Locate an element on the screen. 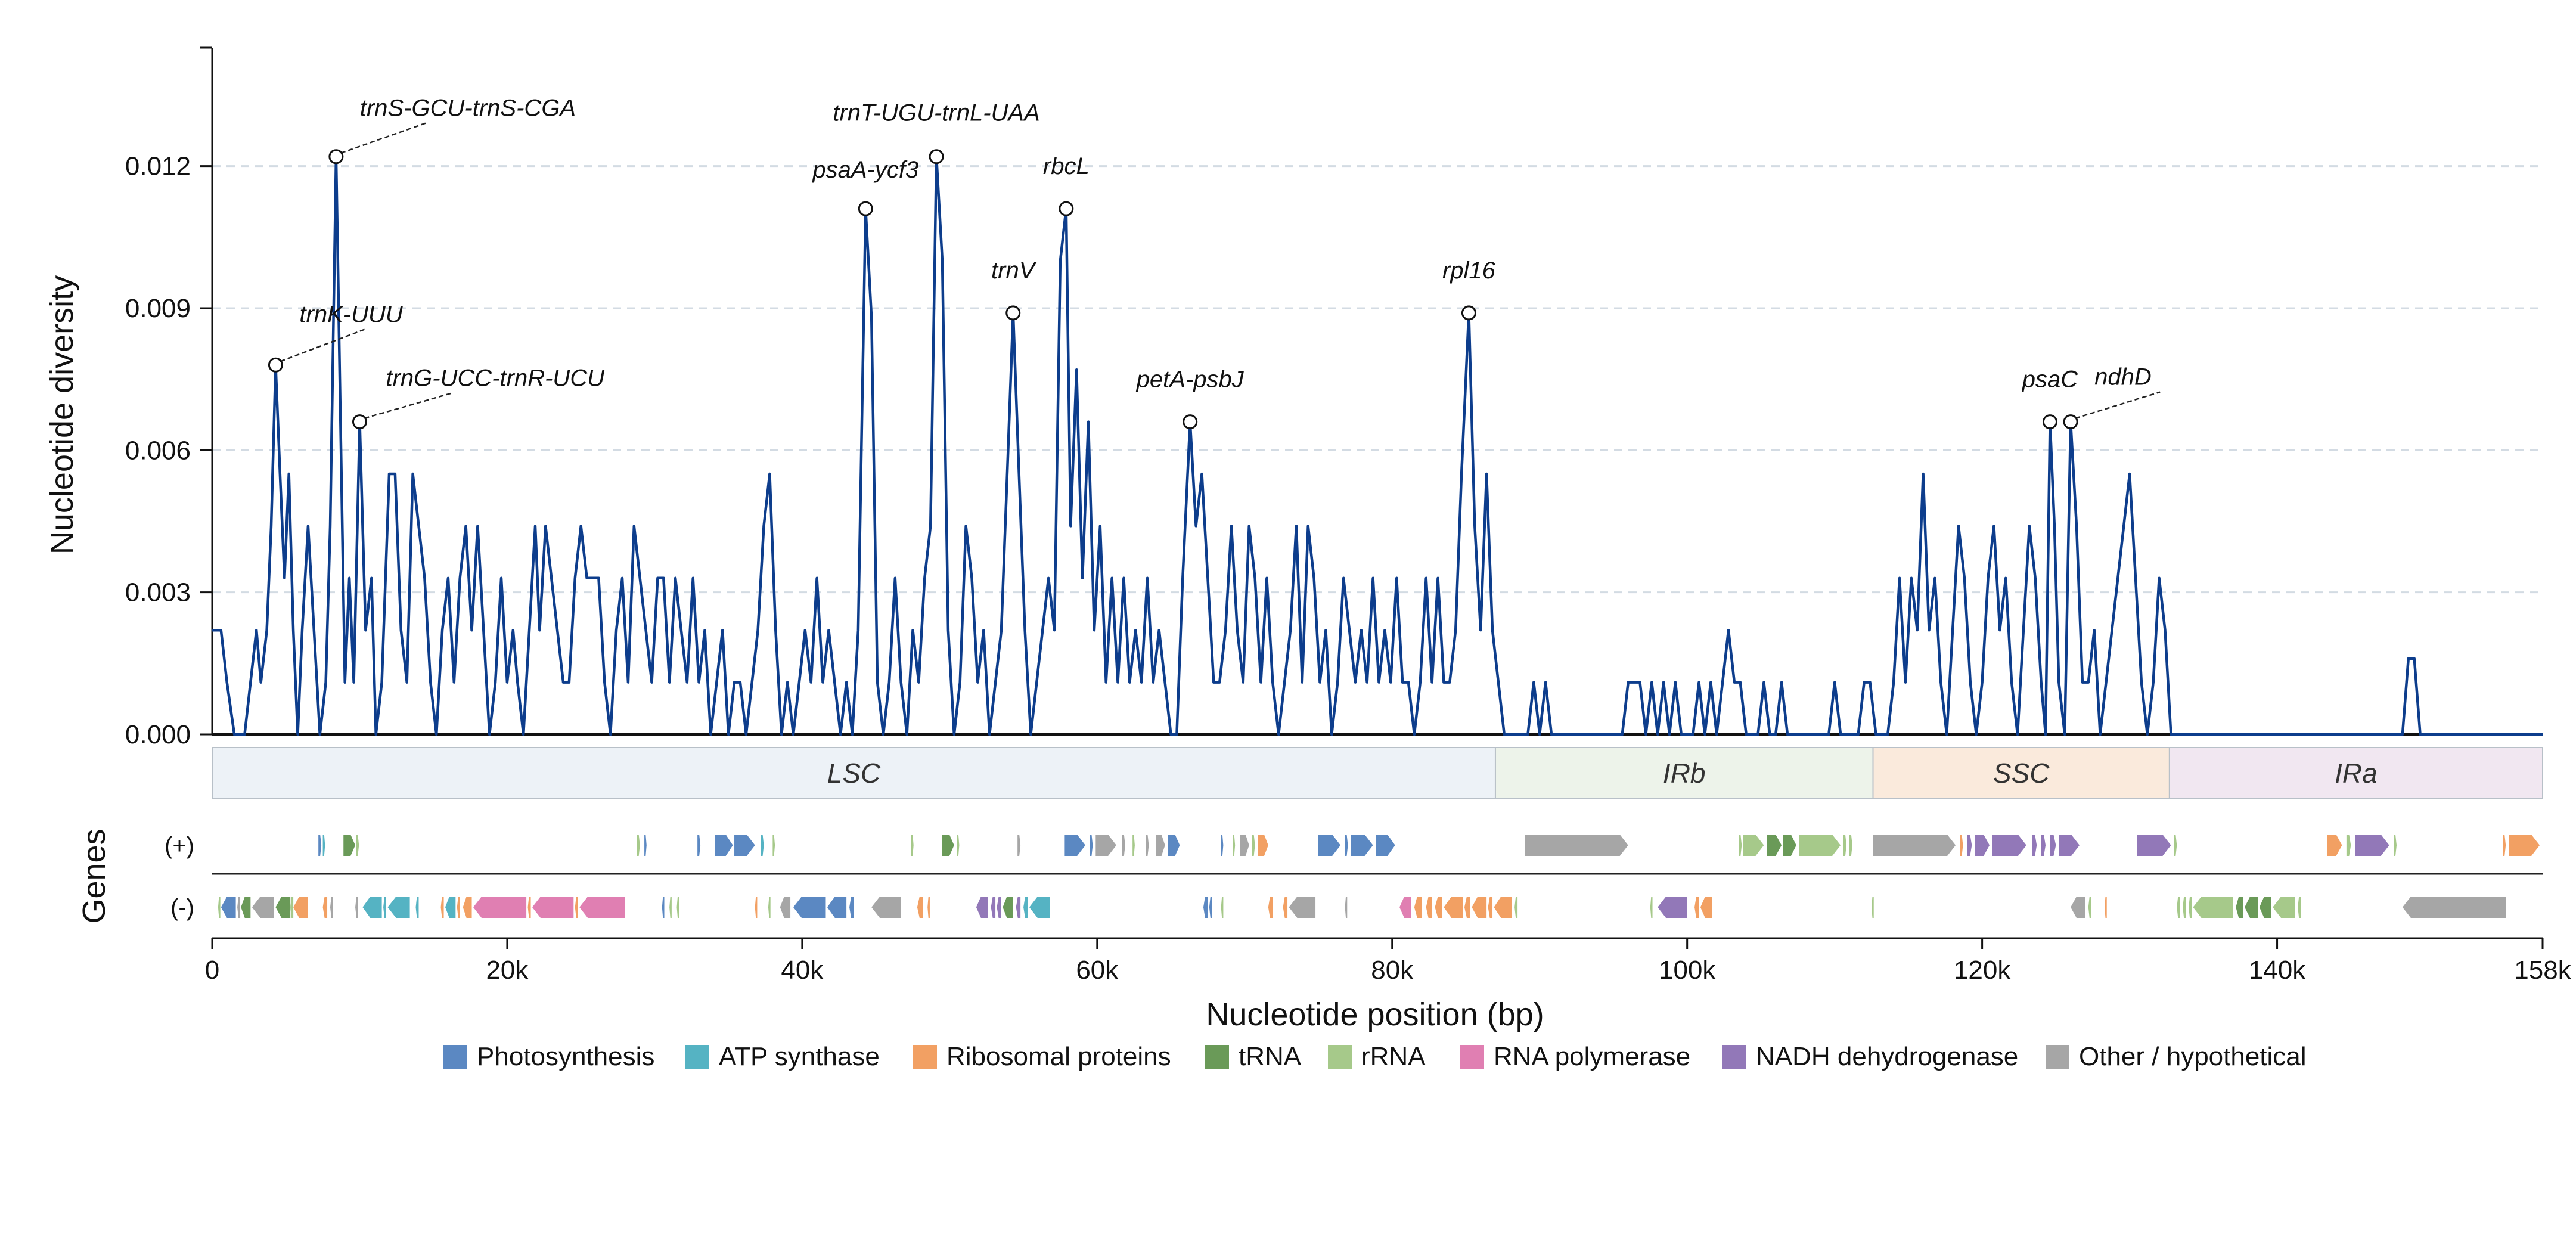 This screenshot has width=2576, height=1253. peak-label: psaC is located at coordinates (2050, 380).